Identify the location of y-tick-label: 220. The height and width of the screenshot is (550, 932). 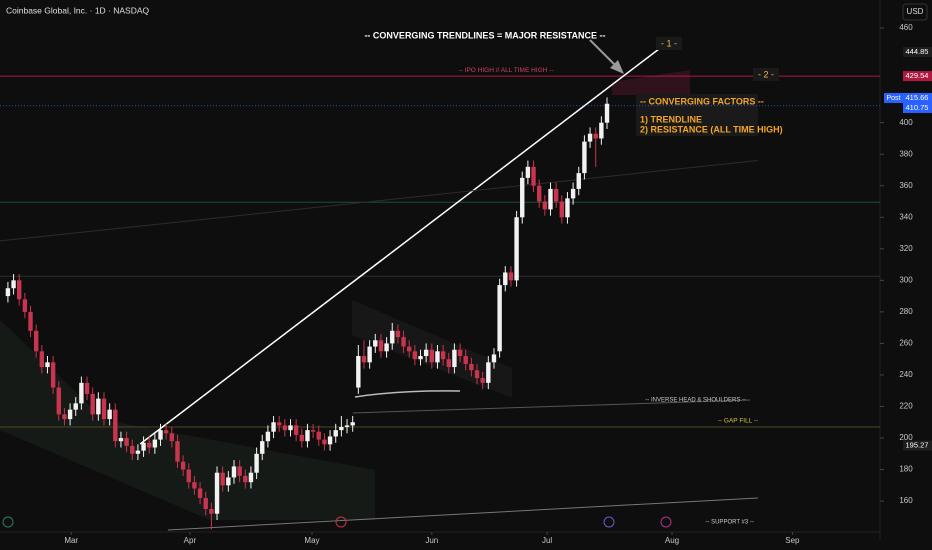
(906, 406).